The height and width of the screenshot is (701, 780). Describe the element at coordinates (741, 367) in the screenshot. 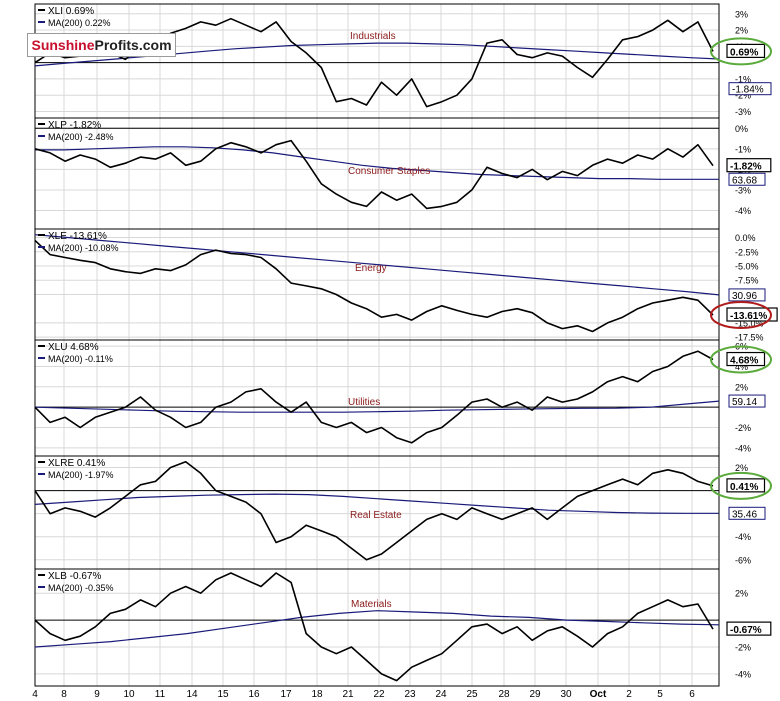

I see `ytick-xlu-1: 4%` at that location.